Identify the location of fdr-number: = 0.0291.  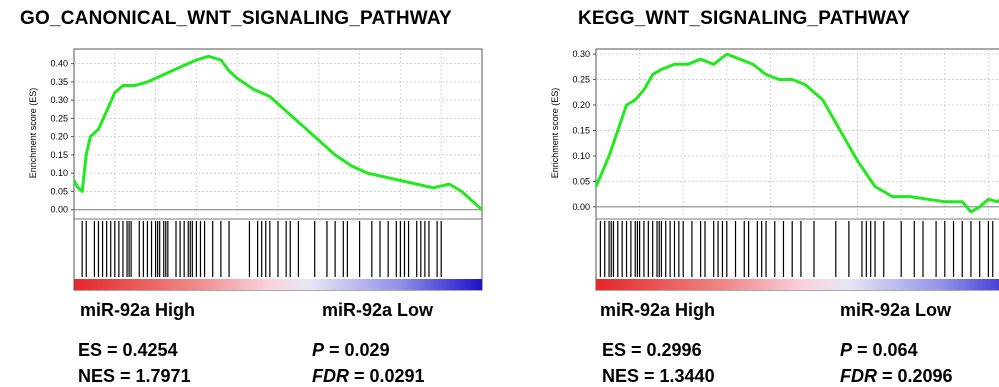
(387, 376).